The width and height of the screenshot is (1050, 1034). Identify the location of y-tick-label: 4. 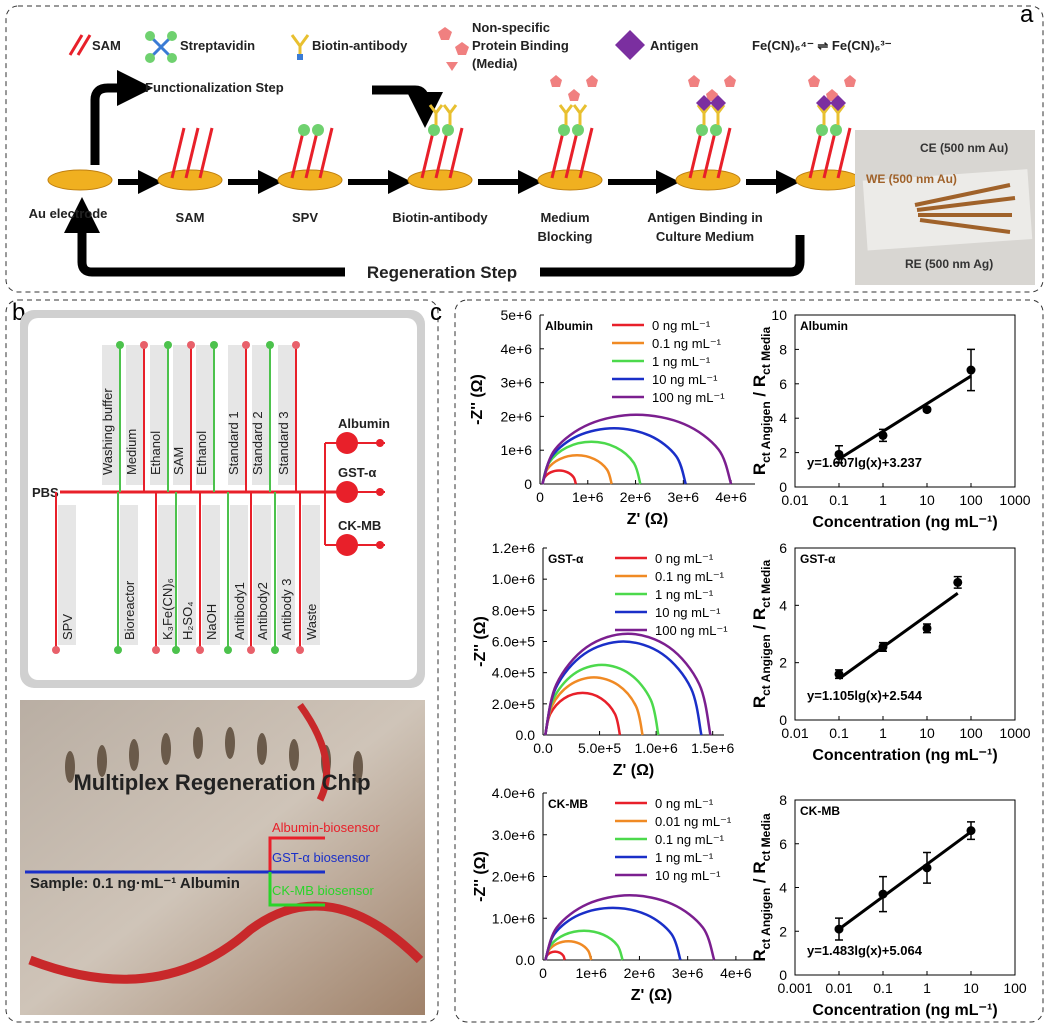
(783, 605).